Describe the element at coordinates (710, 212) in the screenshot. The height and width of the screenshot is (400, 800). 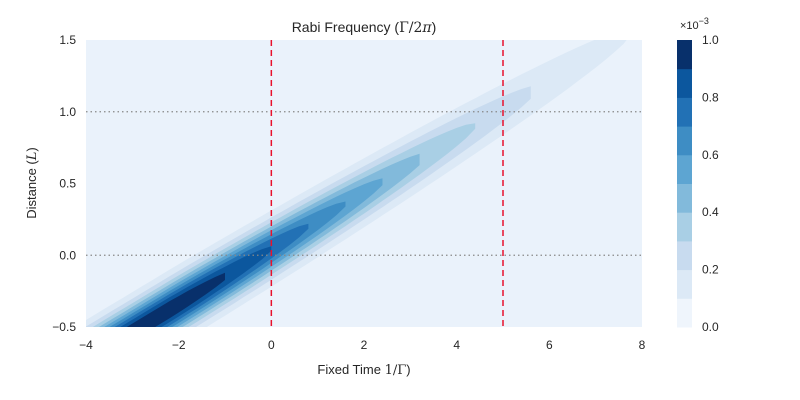
I see `colorbar-tick-label: 0.4` at that location.